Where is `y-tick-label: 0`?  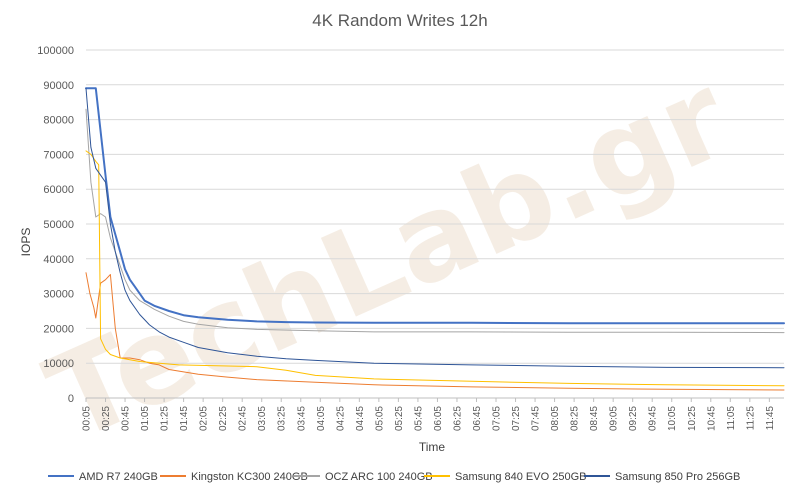
y-tick-label: 0 is located at coordinates (71, 399).